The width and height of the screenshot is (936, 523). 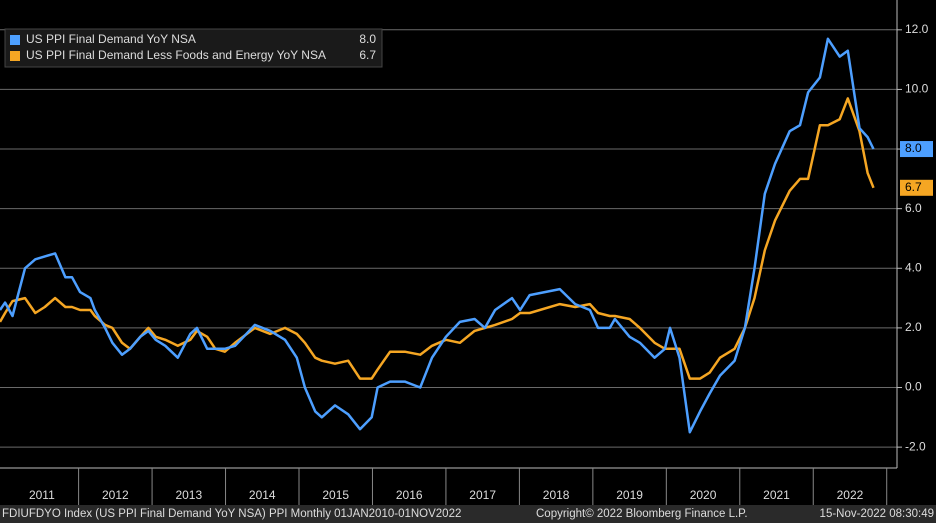 I want to click on x-tick-label: 2015, so click(x=335, y=495).